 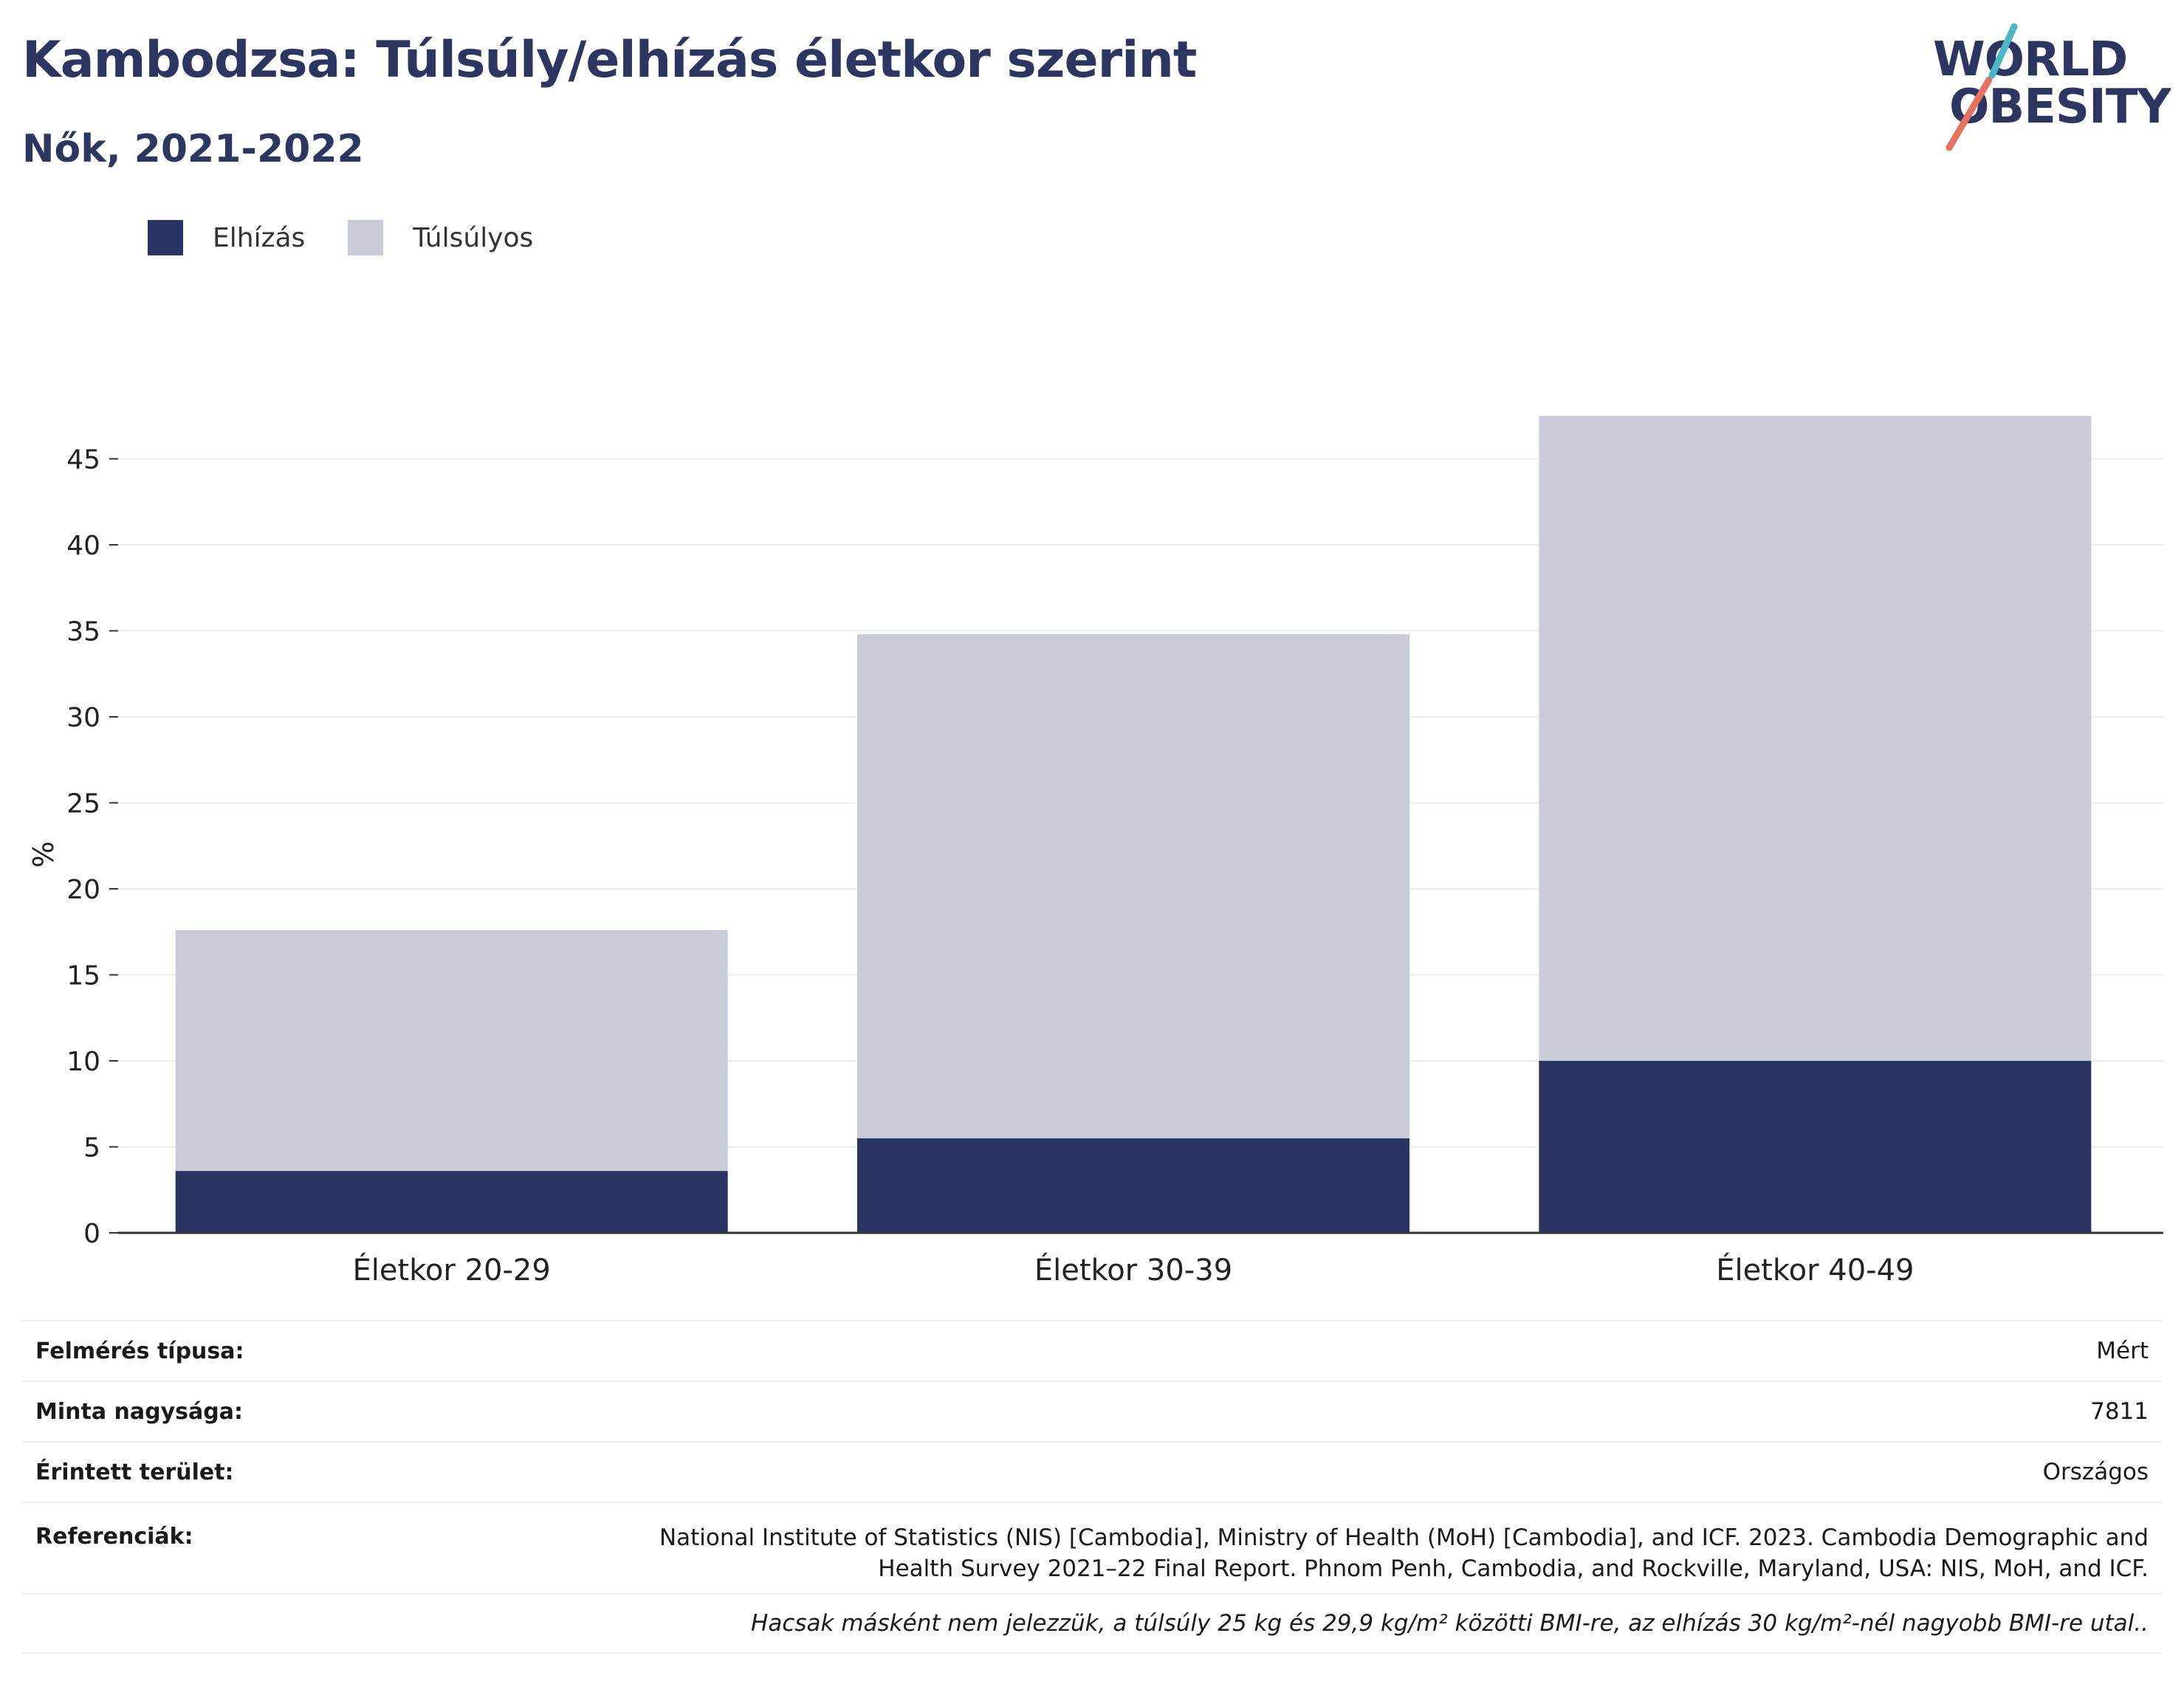 What do you see at coordinates (2030, 60) in the screenshot?
I see `logo-word-world: WORLD` at bounding box center [2030, 60].